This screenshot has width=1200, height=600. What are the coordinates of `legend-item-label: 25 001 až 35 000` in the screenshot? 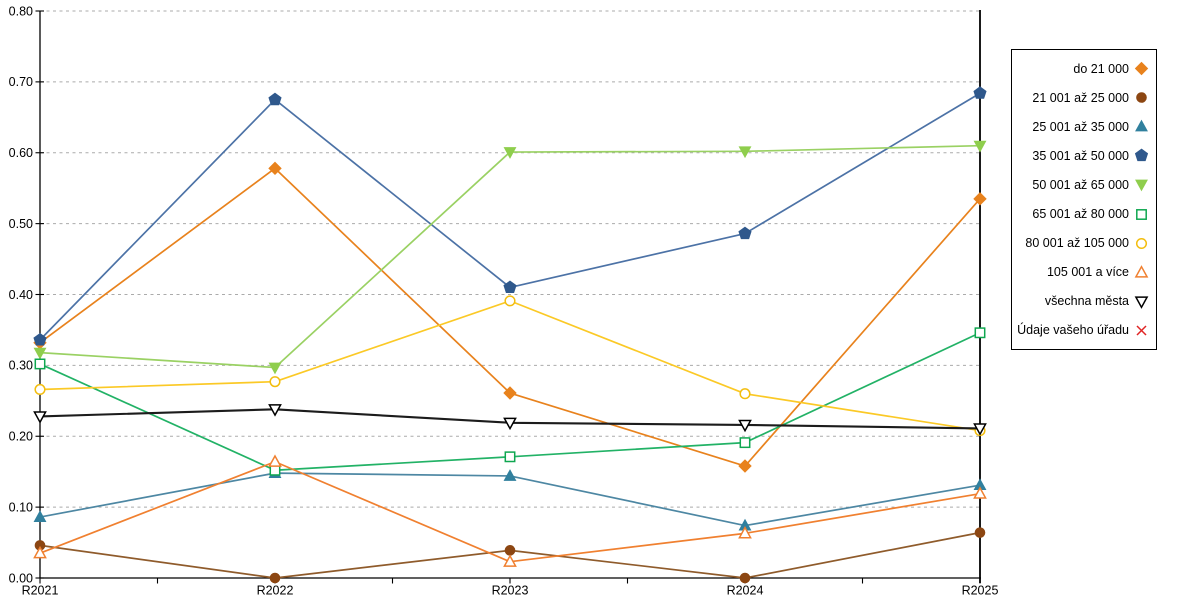 It's located at (1080, 126).